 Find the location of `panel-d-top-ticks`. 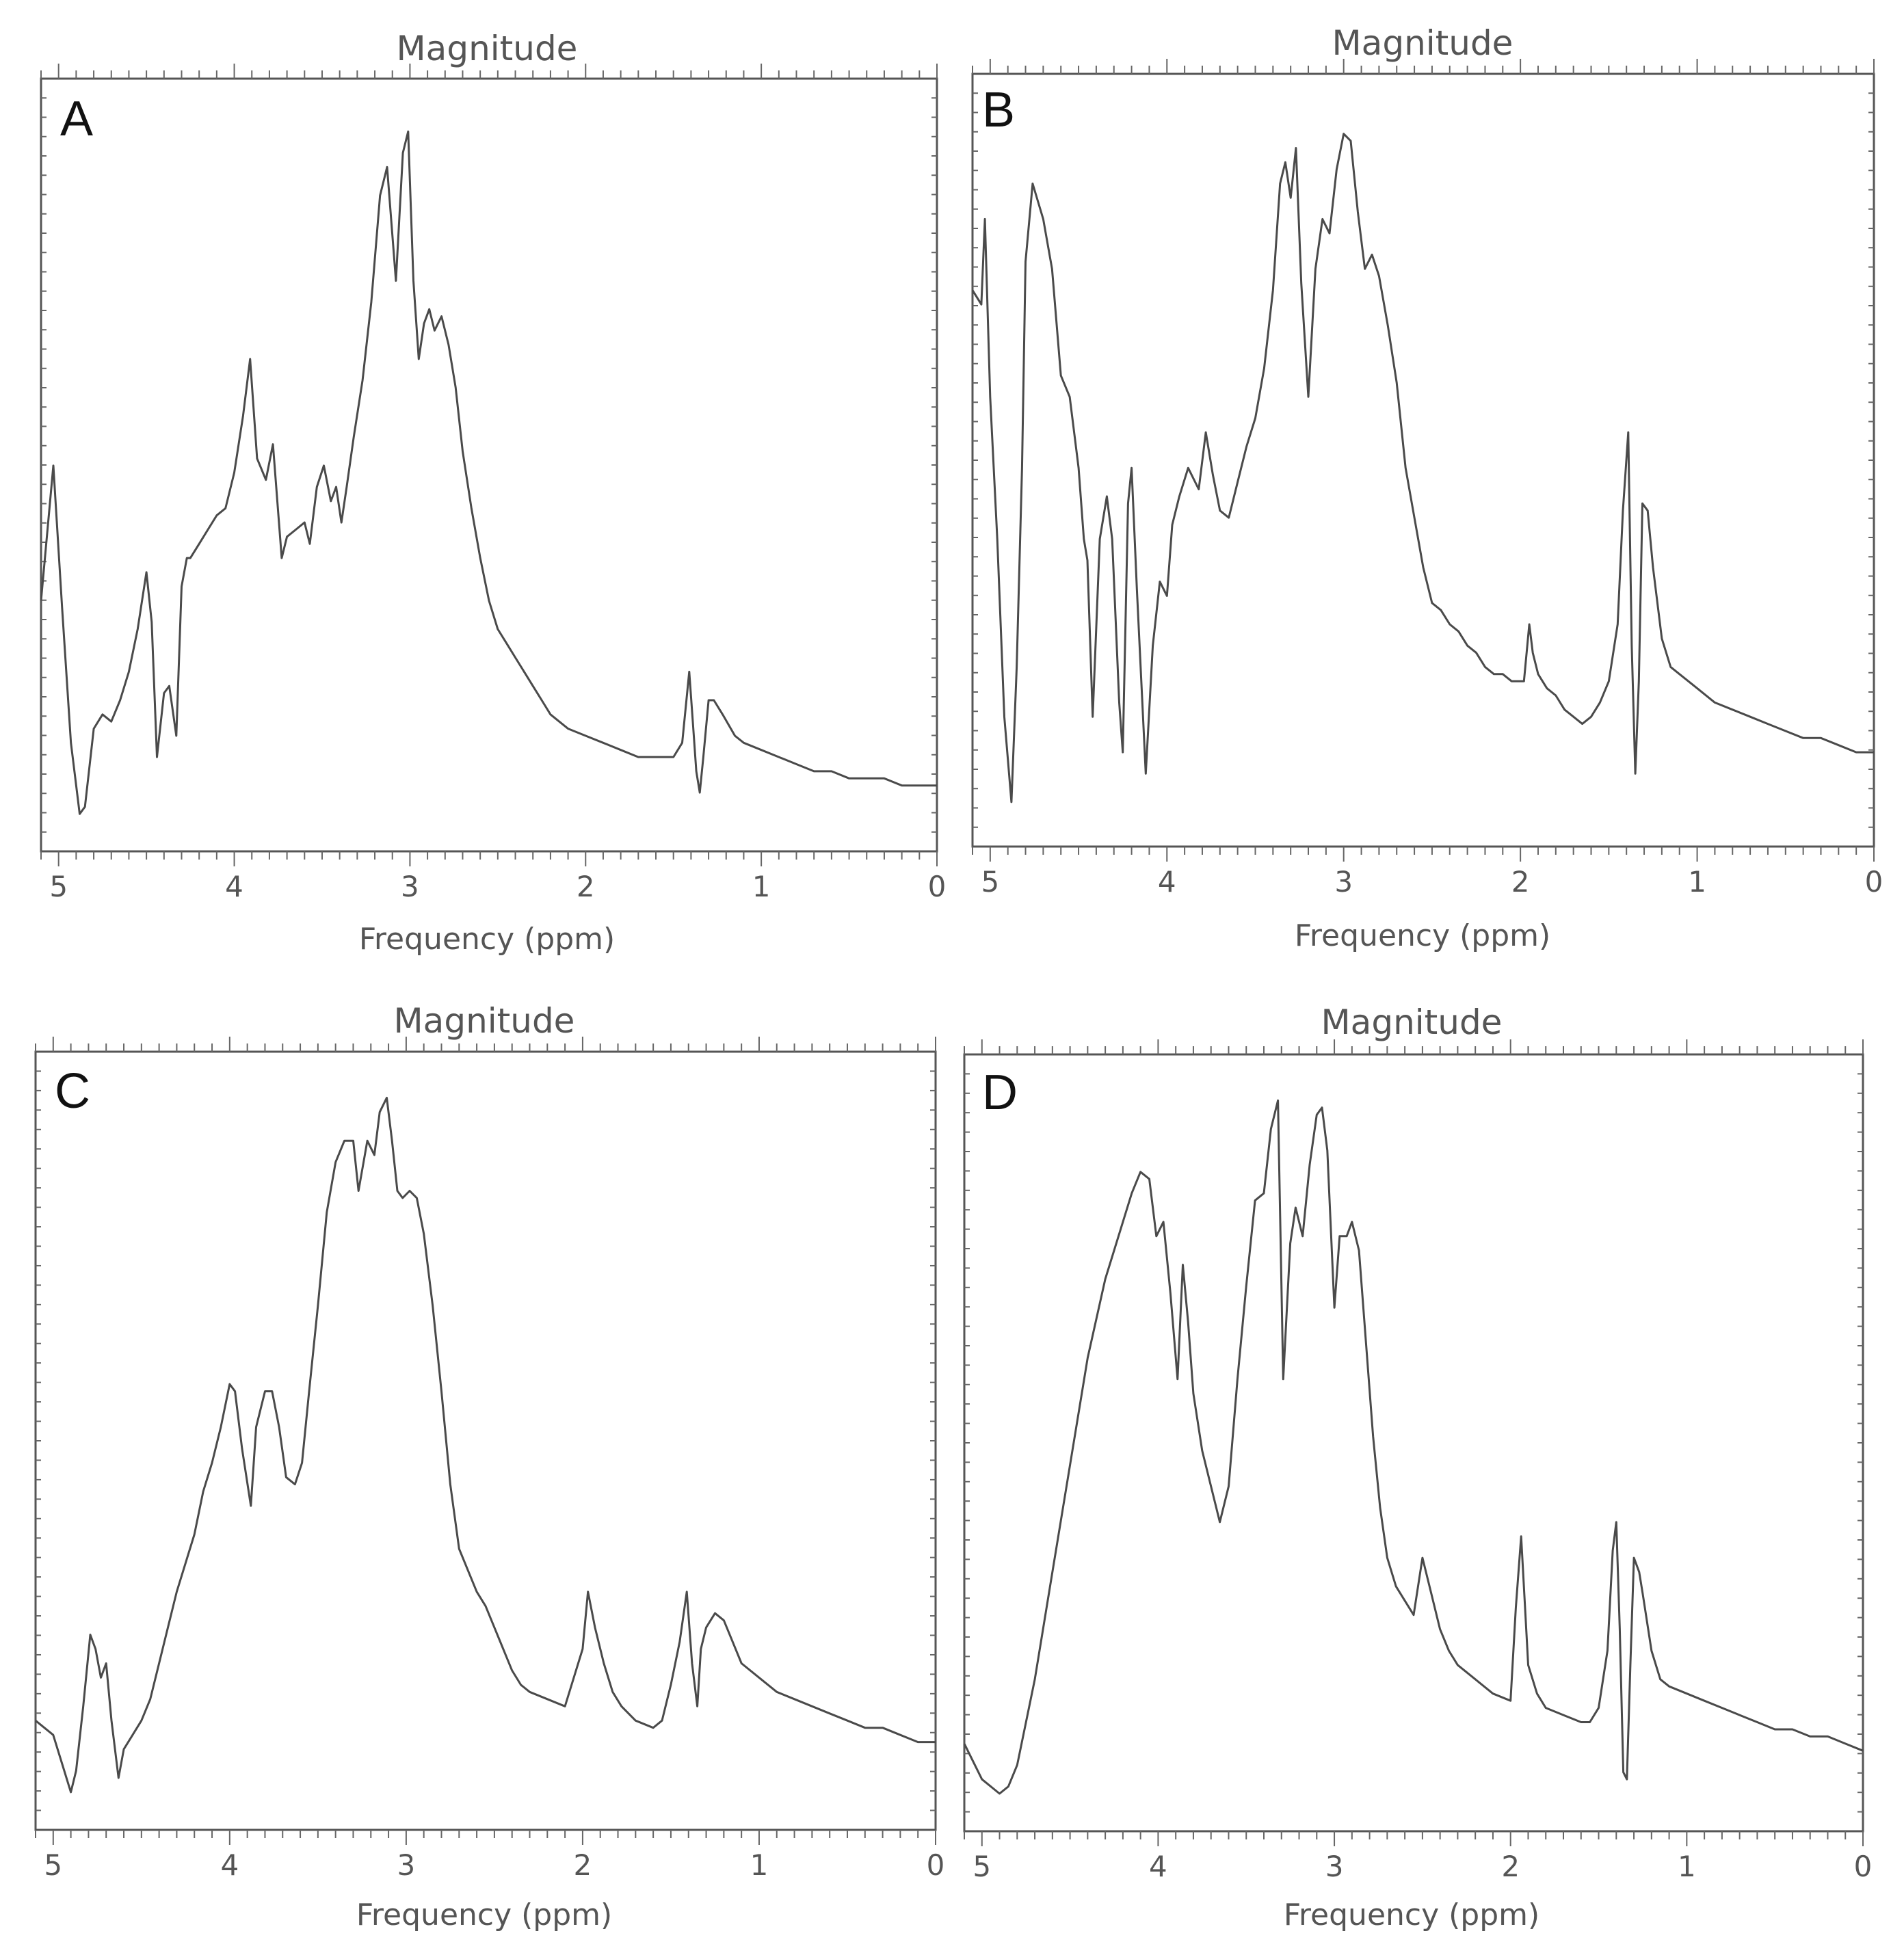

panel-d-top-ticks is located at coordinates (1414, 1046).